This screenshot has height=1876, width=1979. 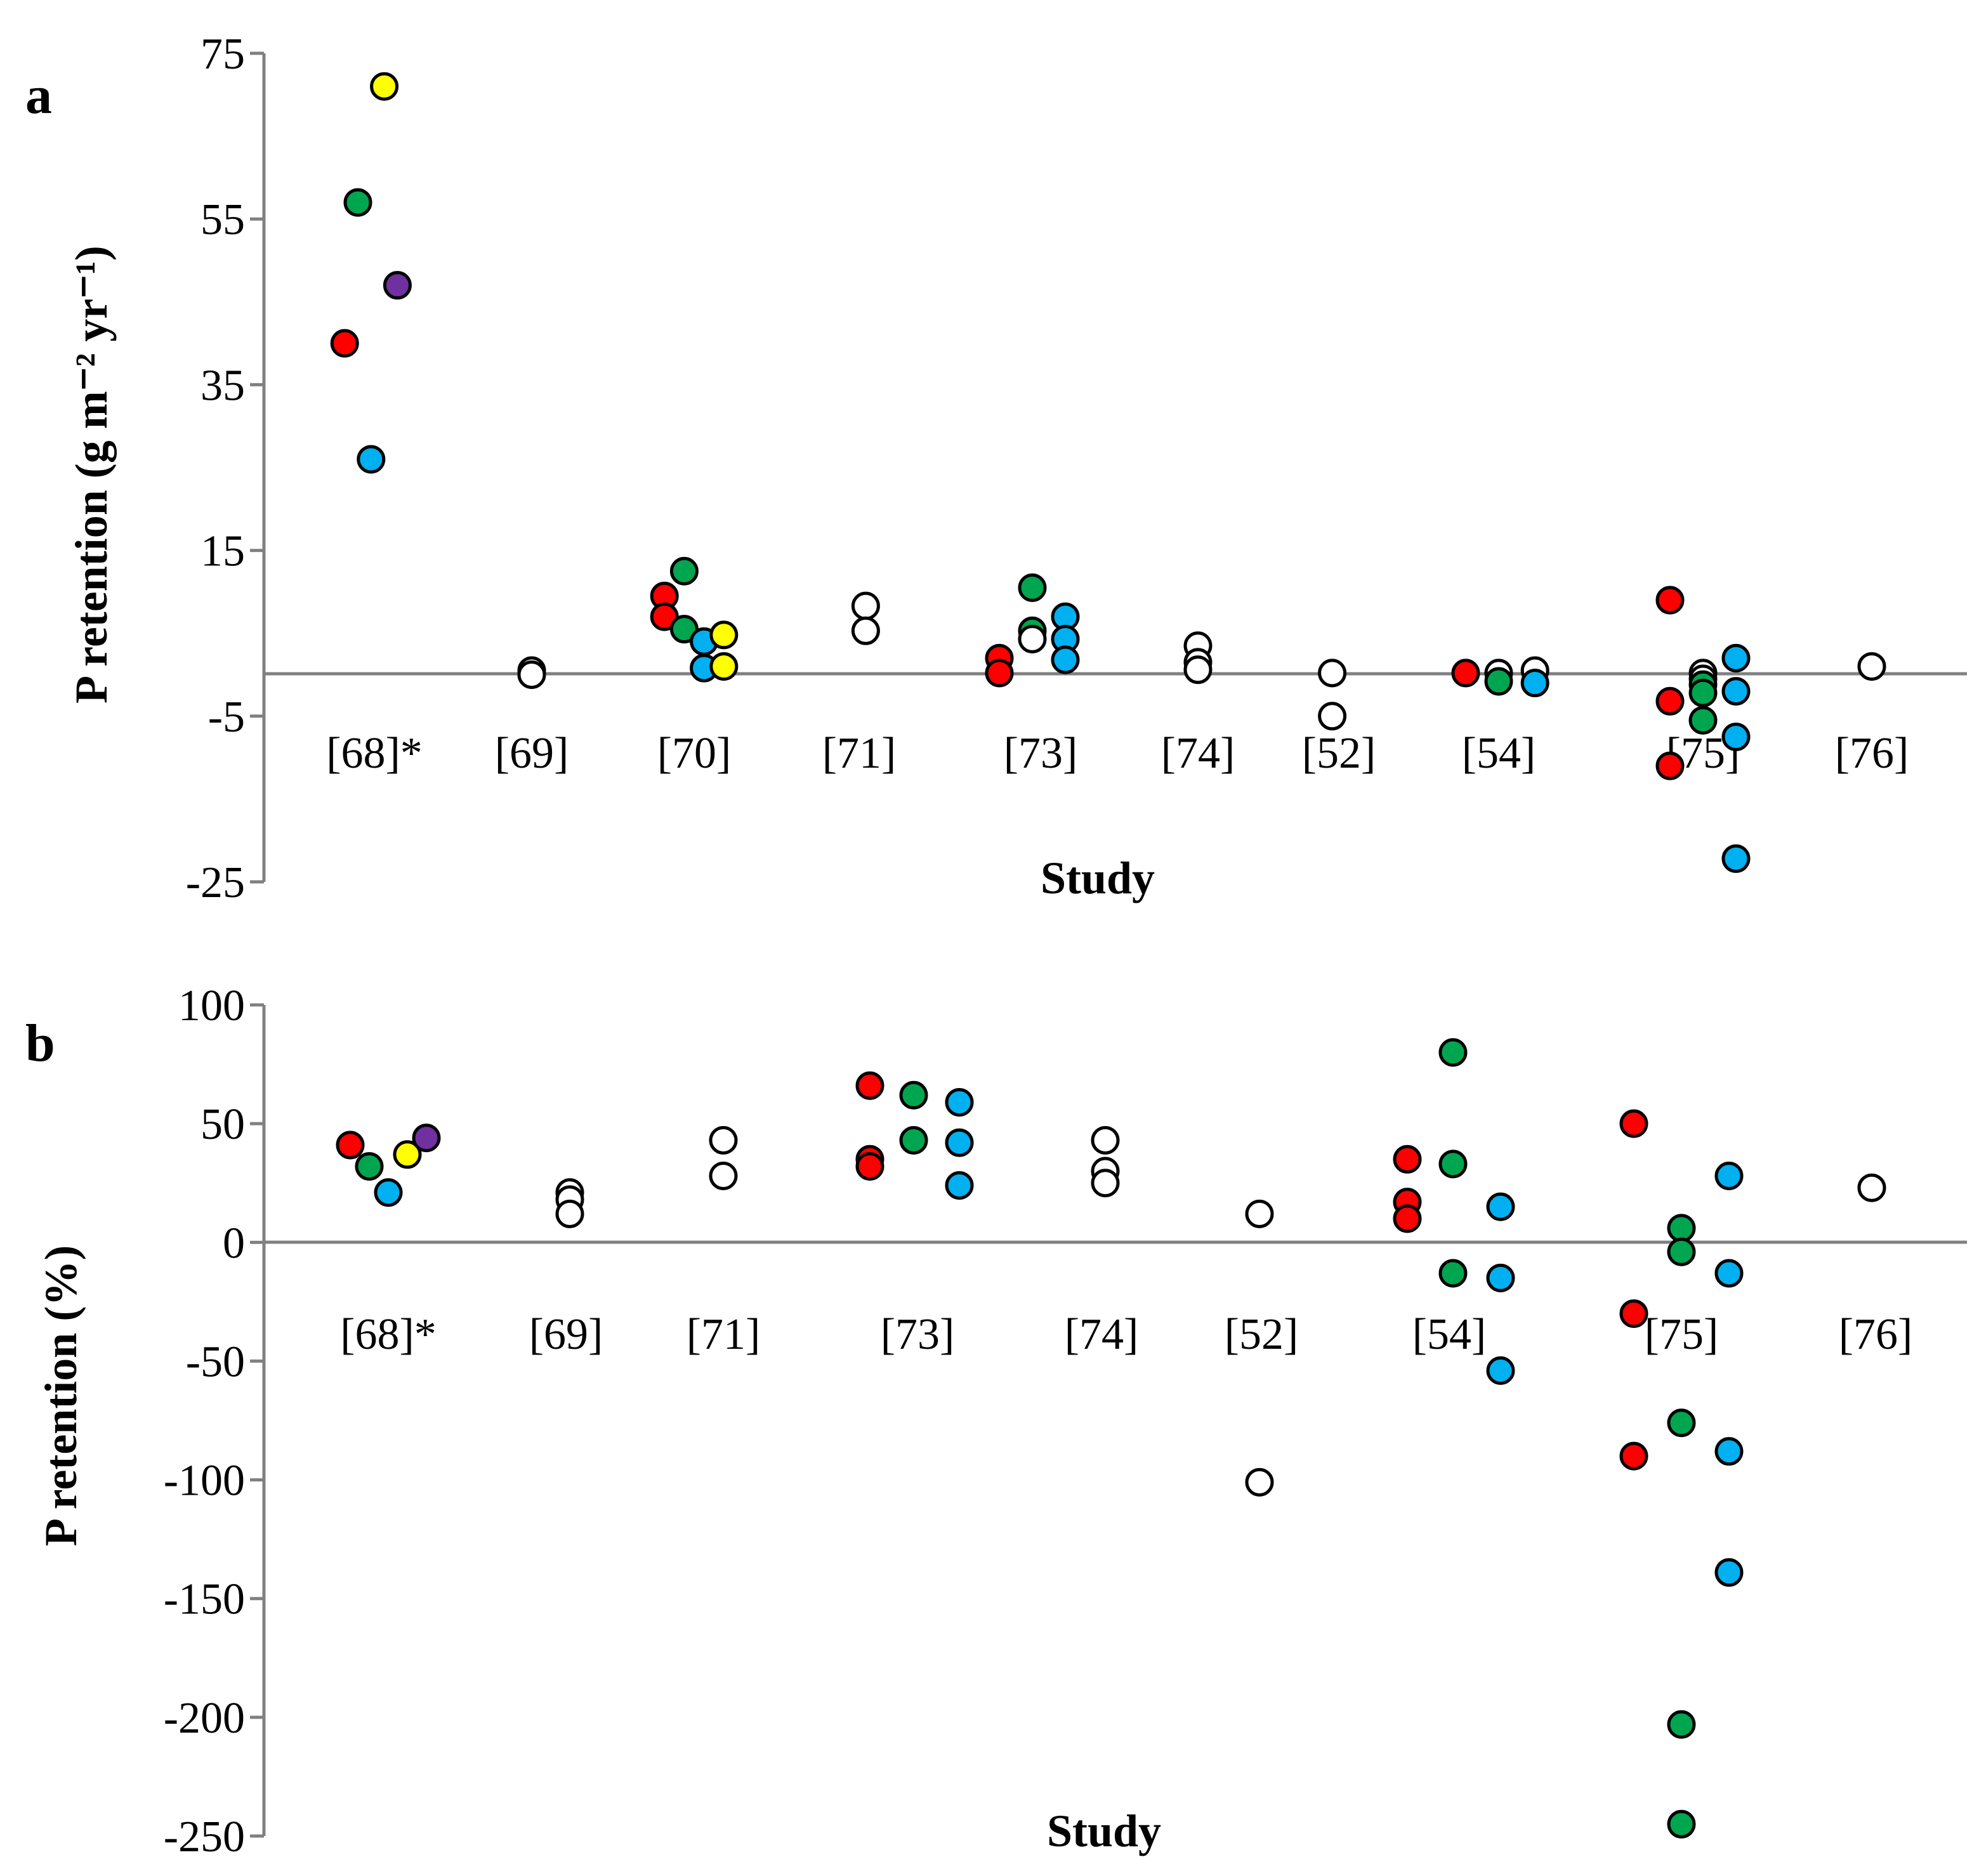 What do you see at coordinates (225, 468) in the screenshot?
I see `panel-a-y-ticks: 75 55 35 15 -5 -25` at bounding box center [225, 468].